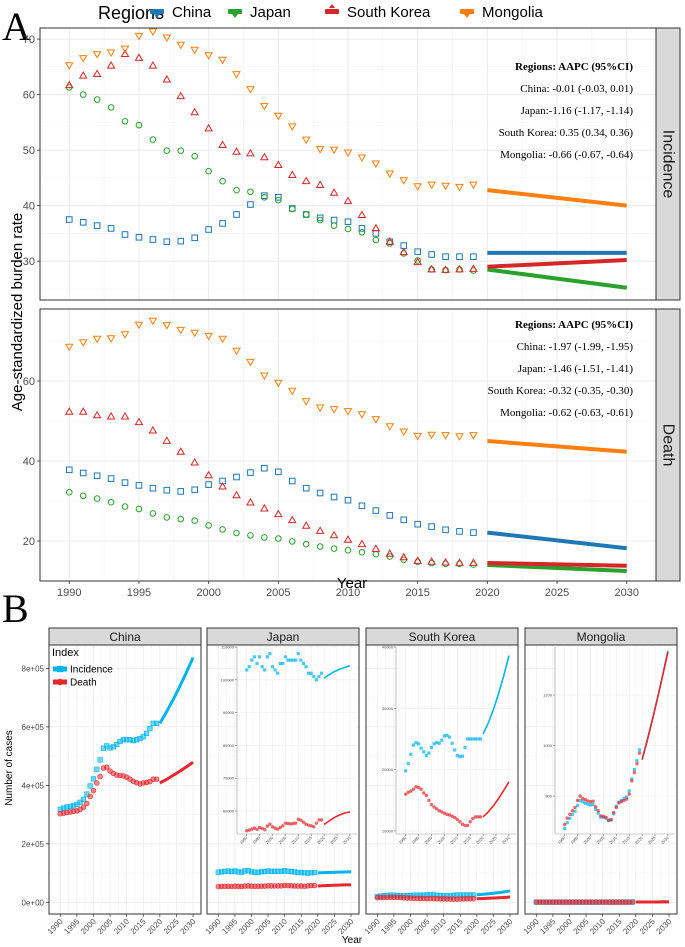  I want to click on inset-x-tick-label: 1990, so click(562, 840).